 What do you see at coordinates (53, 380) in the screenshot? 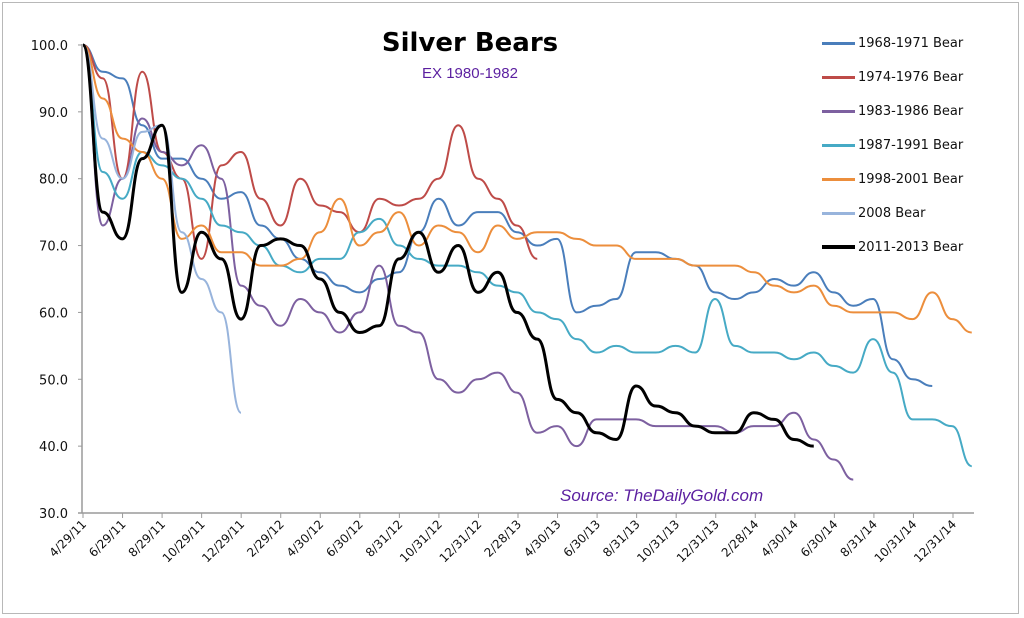
I see `y-tick-label: 50.0` at bounding box center [53, 380].